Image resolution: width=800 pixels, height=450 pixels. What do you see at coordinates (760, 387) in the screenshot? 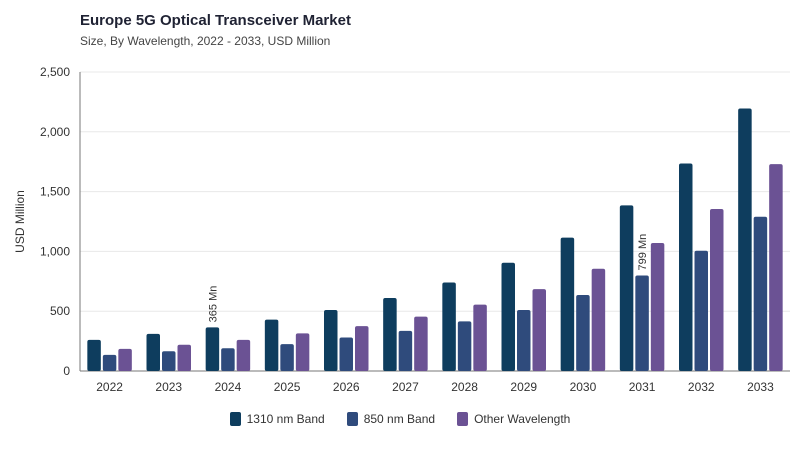
I see `x-tick-label: 2033` at bounding box center [760, 387].